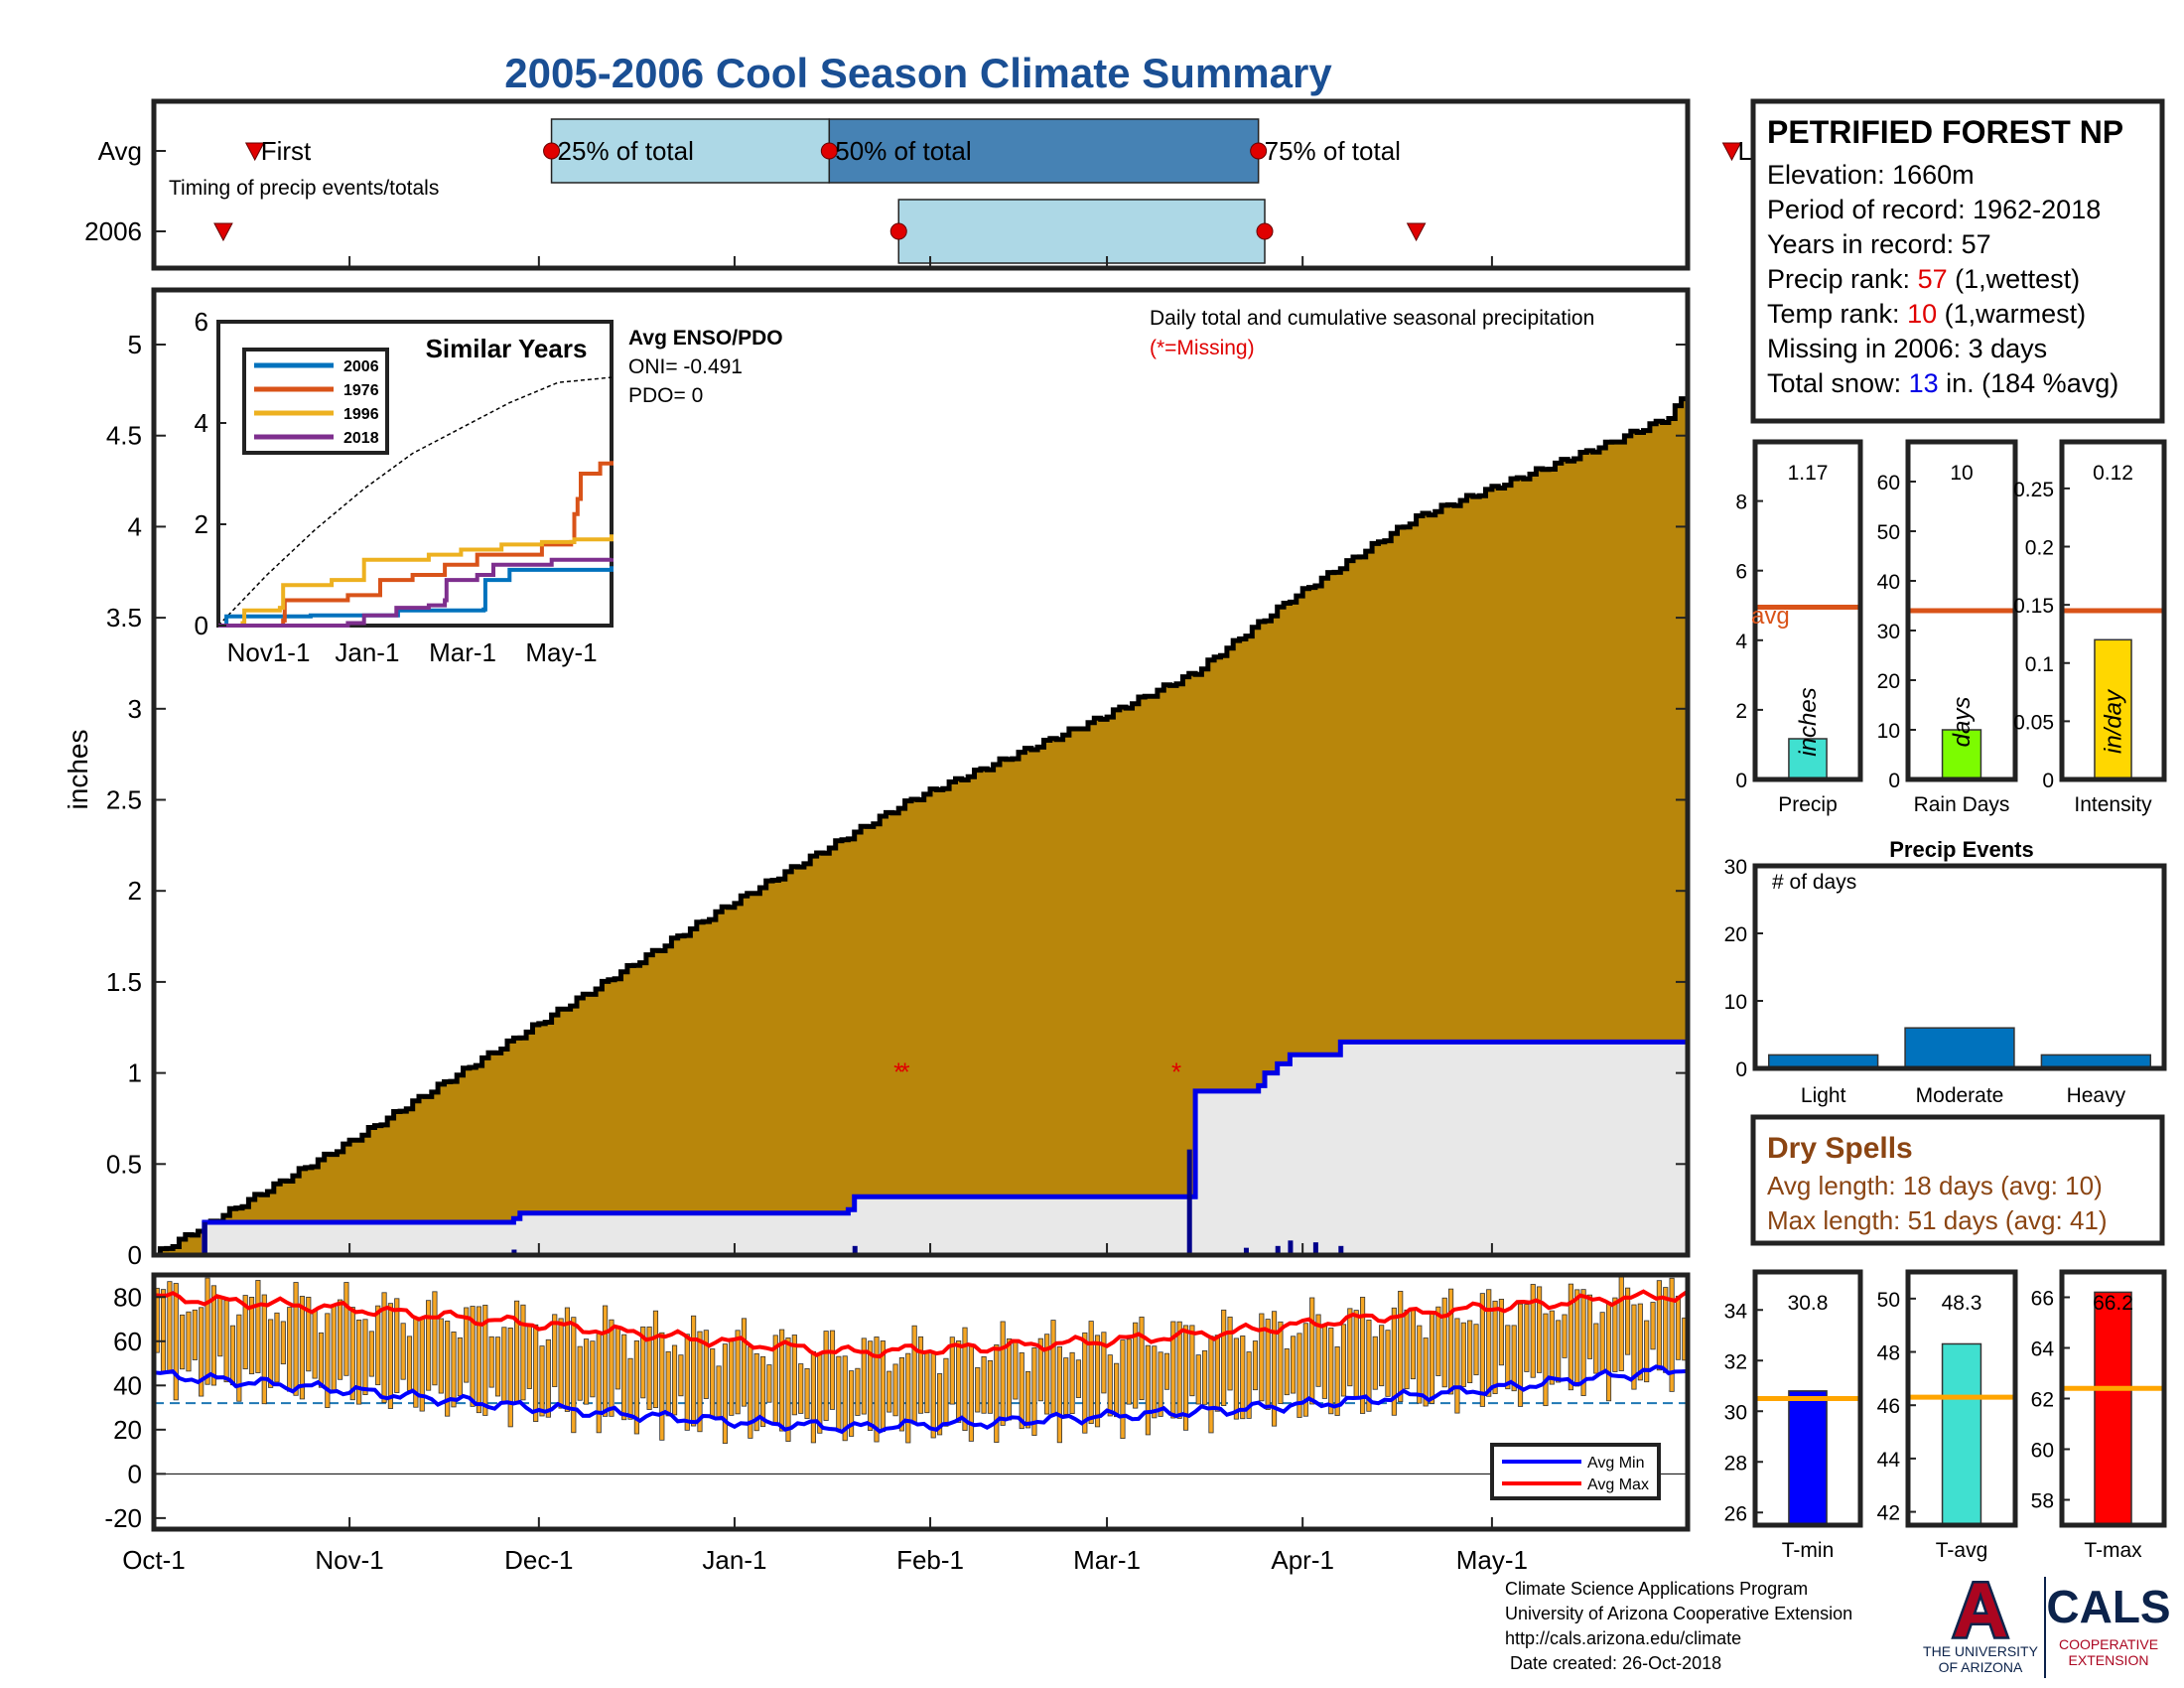 The image size is (2184, 1688). I want to click on tmax-ytick-label: 58, so click(2042, 1501).